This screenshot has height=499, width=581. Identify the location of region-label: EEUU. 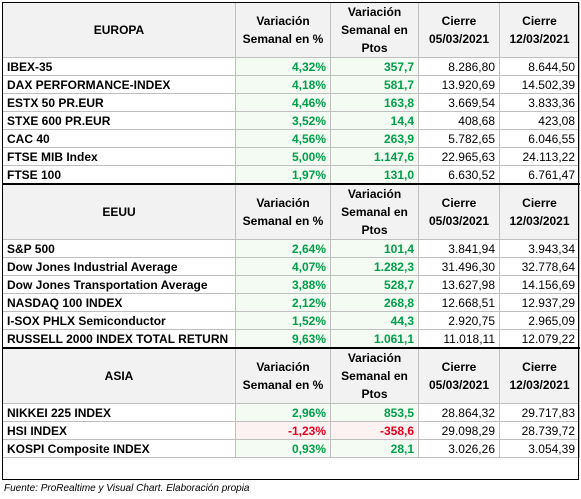
(119, 211).